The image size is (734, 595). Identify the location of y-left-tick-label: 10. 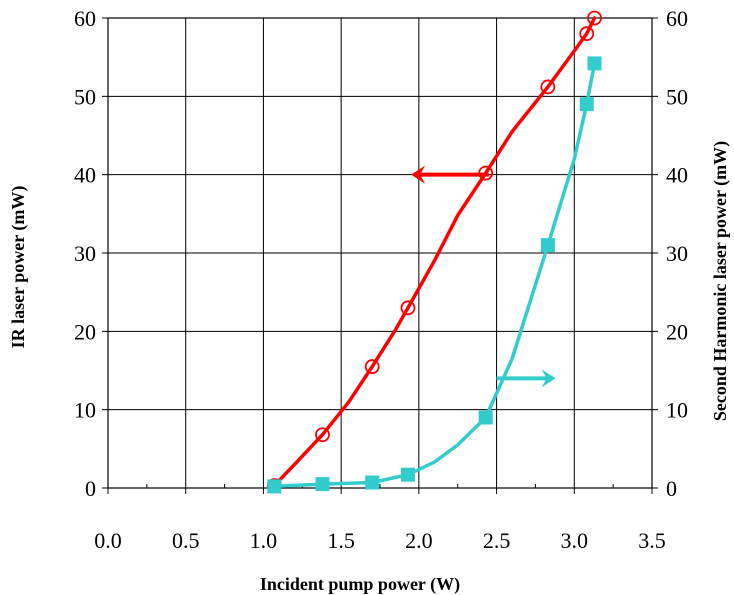
(85, 410).